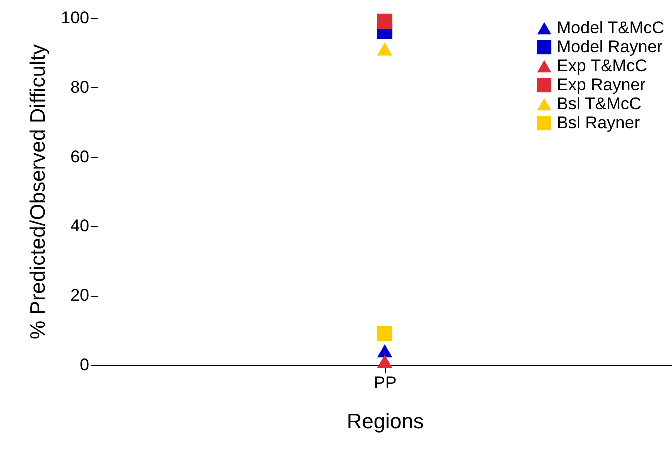 The height and width of the screenshot is (452, 672). What do you see at coordinates (80, 296) in the screenshot?
I see `y-tick-label: 20` at bounding box center [80, 296].